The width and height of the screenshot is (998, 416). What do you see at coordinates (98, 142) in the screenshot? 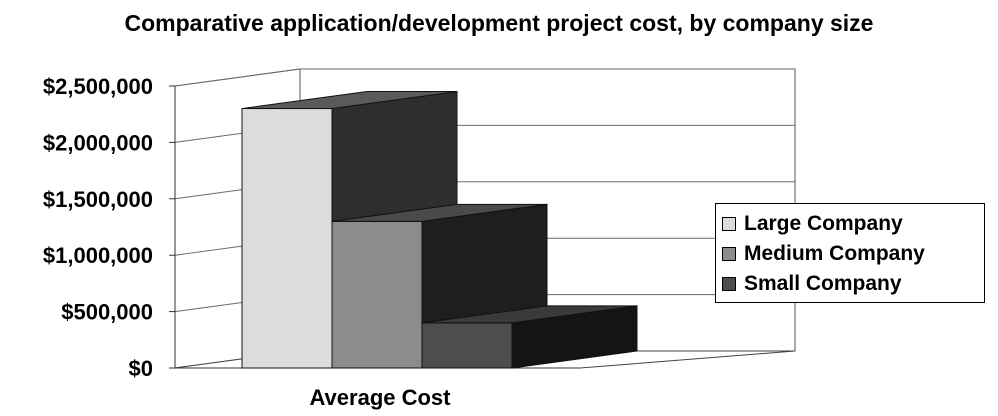
I see `y-tick-label: $2,000,000` at bounding box center [98, 142].